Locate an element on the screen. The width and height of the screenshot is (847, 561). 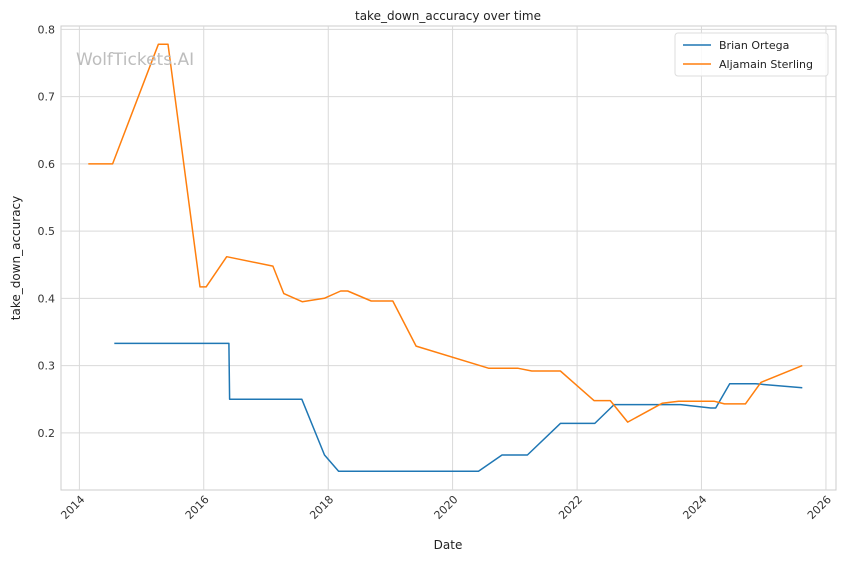
x-tick-labels: 2014 2016 2018 2020 2022 2024 2026 is located at coordinates (446, 507).